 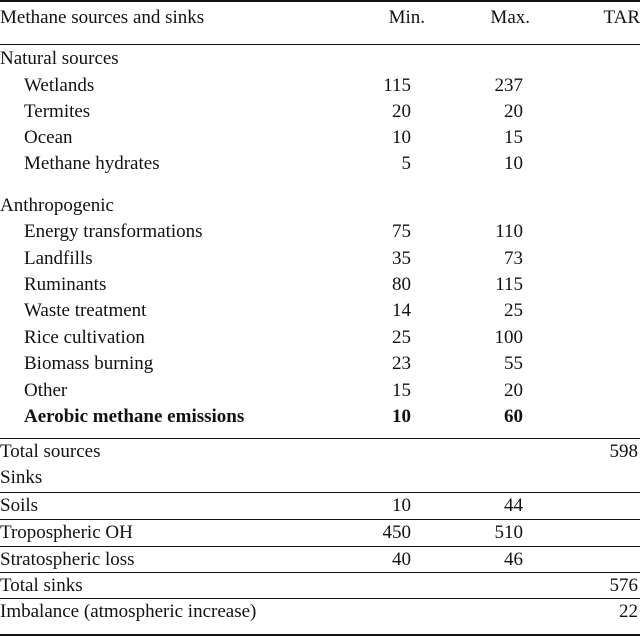 What do you see at coordinates (401, 231) in the screenshot?
I see `row-min: 75` at bounding box center [401, 231].